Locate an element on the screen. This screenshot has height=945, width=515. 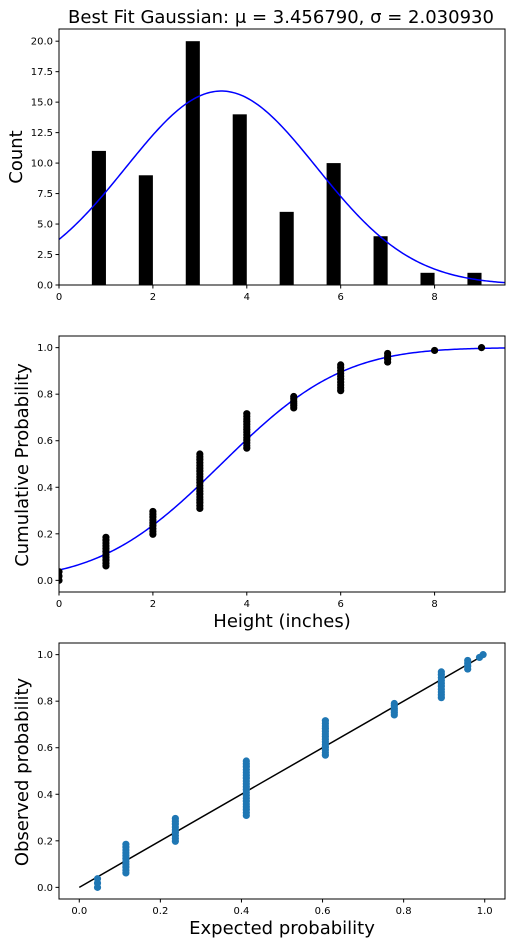
x-tick-label: 0.2 is located at coordinates (160, 911).